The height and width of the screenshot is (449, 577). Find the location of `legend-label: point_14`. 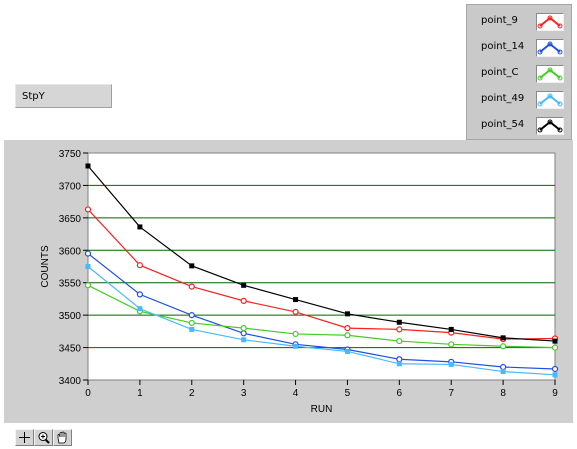

legend-label: point_14 is located at coordinates (503, 46).